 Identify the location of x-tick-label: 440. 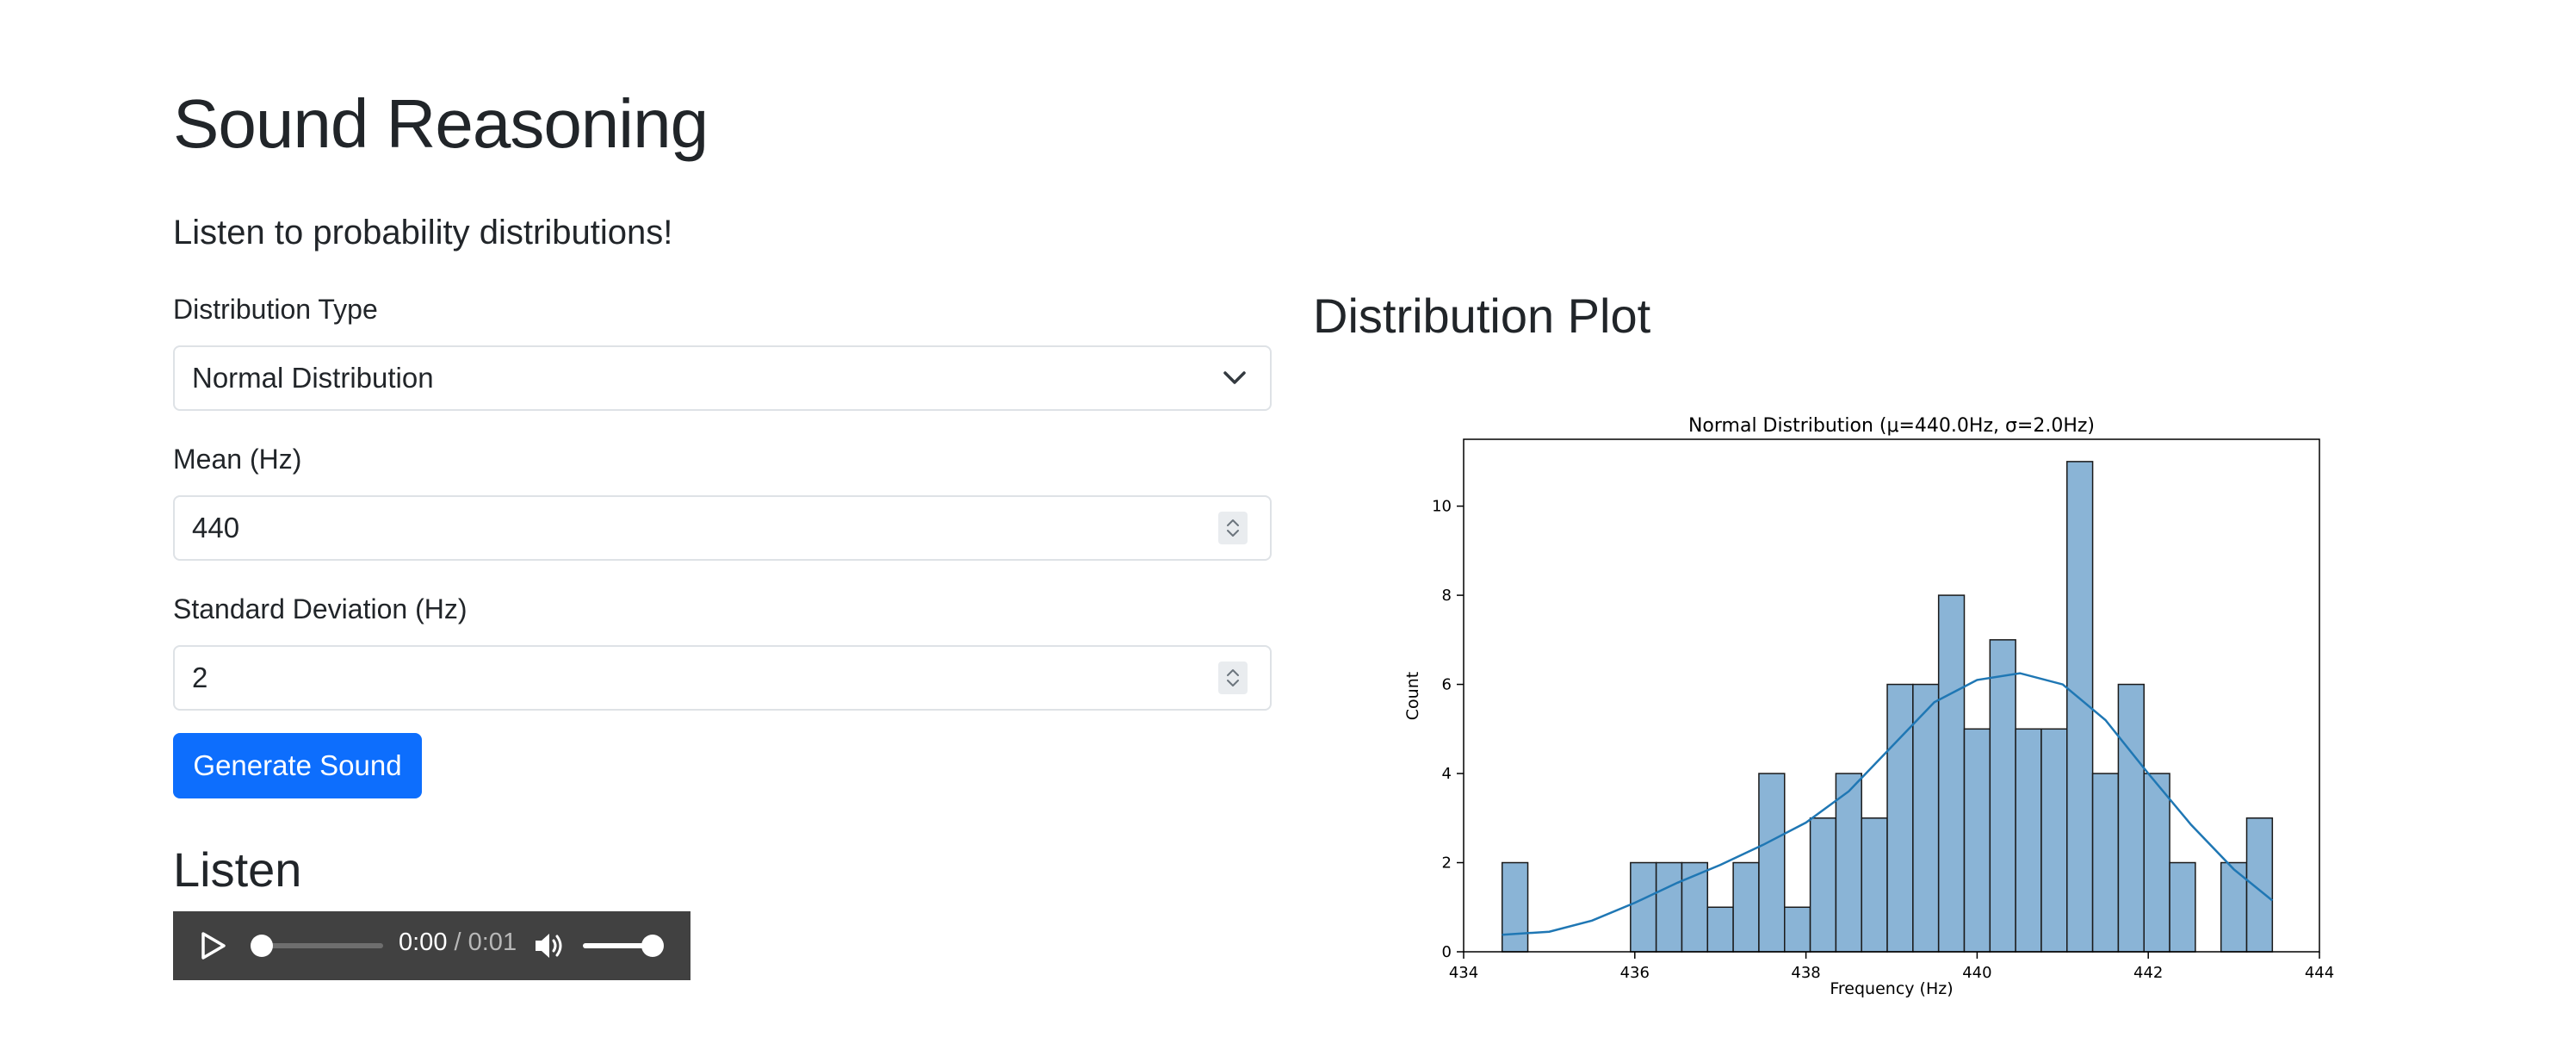
(1977, 973).